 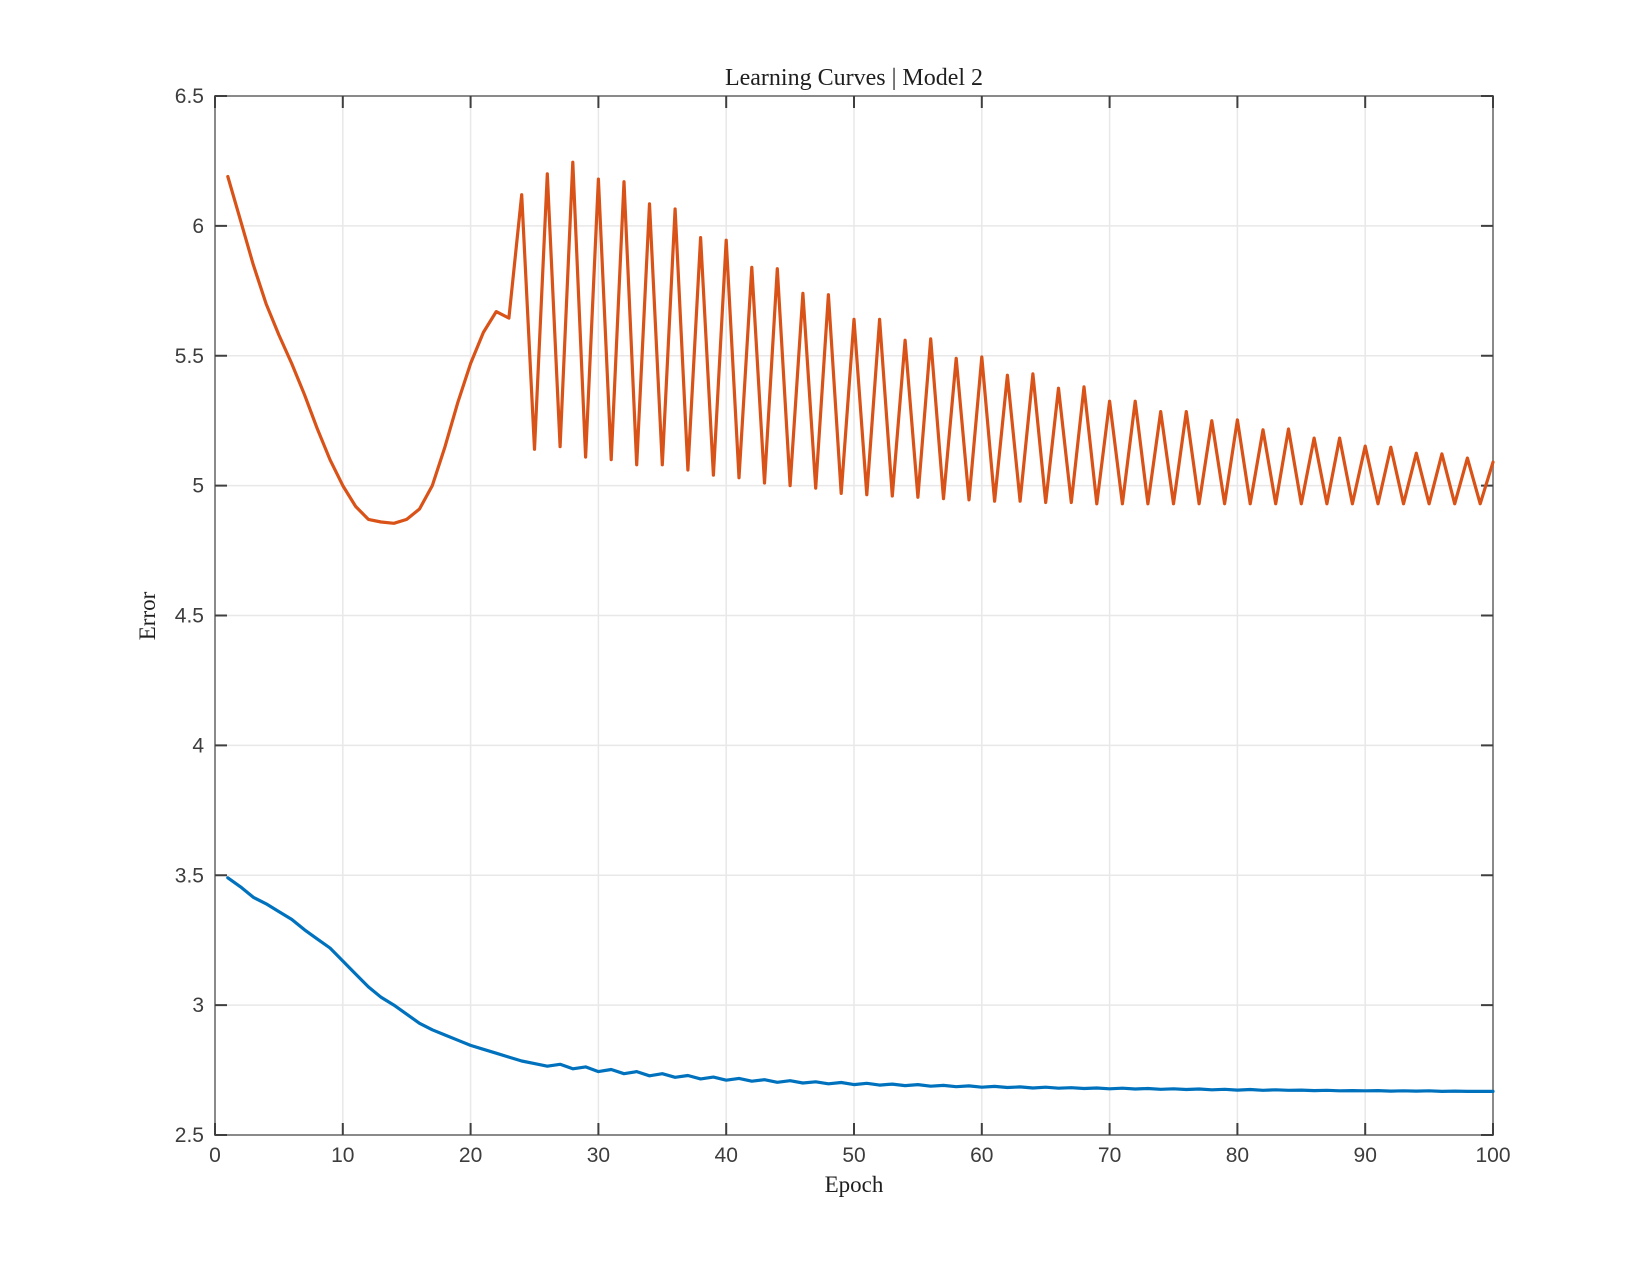 I want to click on y-tick-label: 6, so click(x=198, y=226).